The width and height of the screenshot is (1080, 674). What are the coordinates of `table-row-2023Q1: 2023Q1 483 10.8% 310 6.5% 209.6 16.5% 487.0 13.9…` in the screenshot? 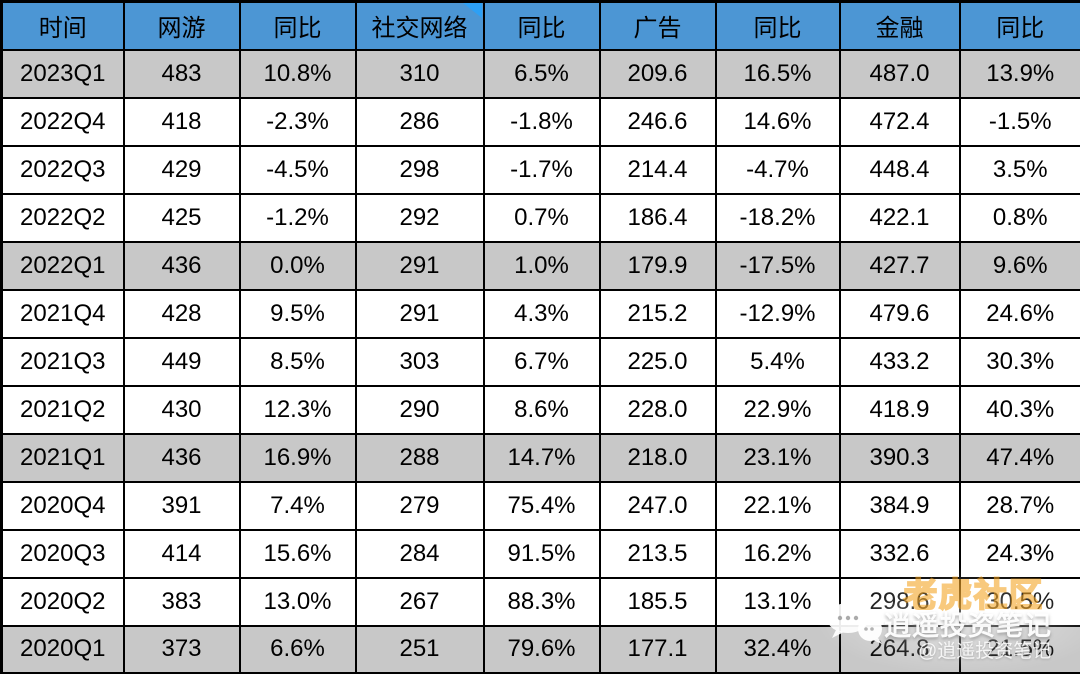 It's located at (540, 73).